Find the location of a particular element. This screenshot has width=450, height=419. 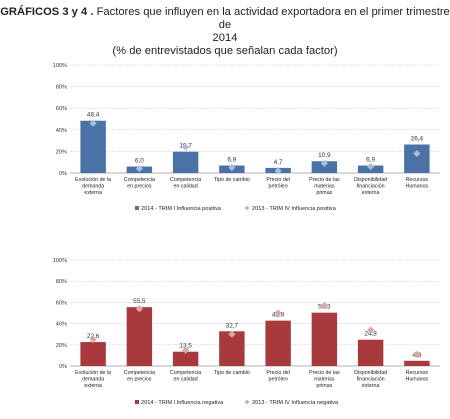

chart1-category-label: Evolución de la is located at coordinates (93, 180).